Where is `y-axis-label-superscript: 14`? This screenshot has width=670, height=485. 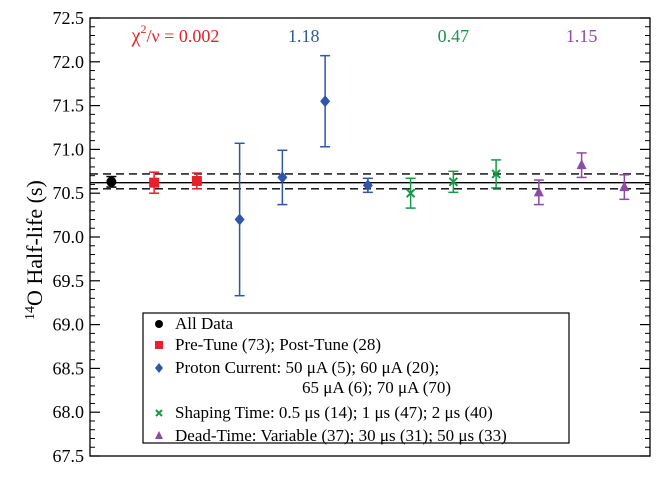 y-axis-label-superscript: 14 is located at coordinates (30, 313).